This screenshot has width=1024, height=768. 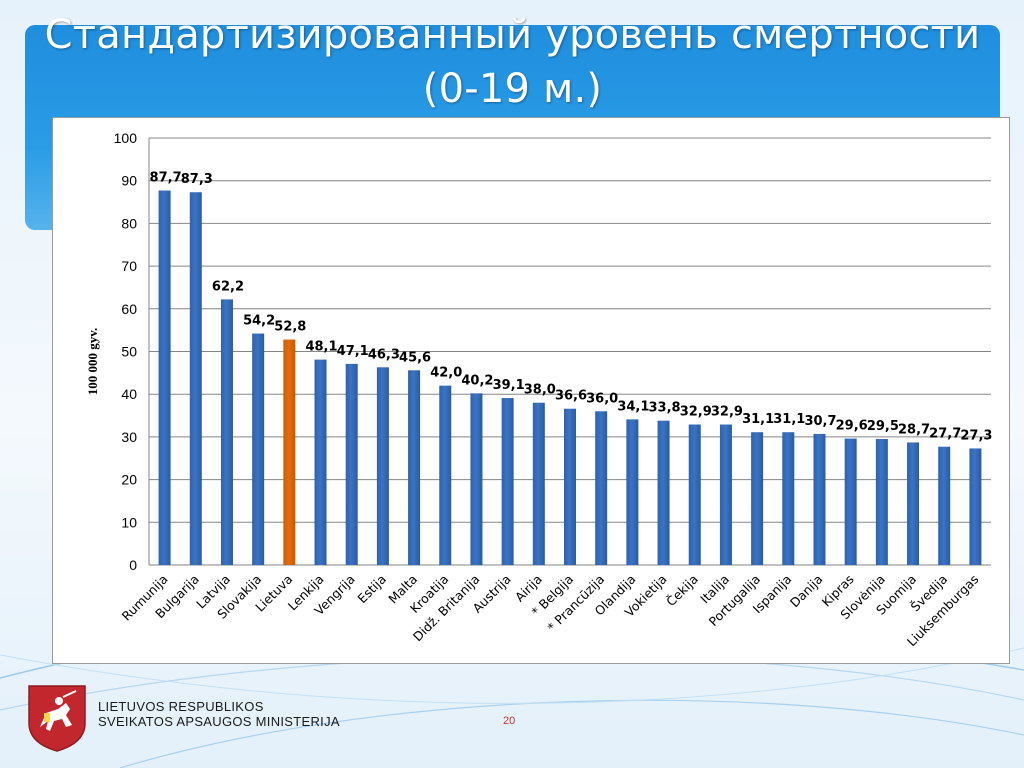 What do you see at coordinates (384, 354) in the screenshot?
I see `data-label: 46,3` at bounding box center [384, 354].